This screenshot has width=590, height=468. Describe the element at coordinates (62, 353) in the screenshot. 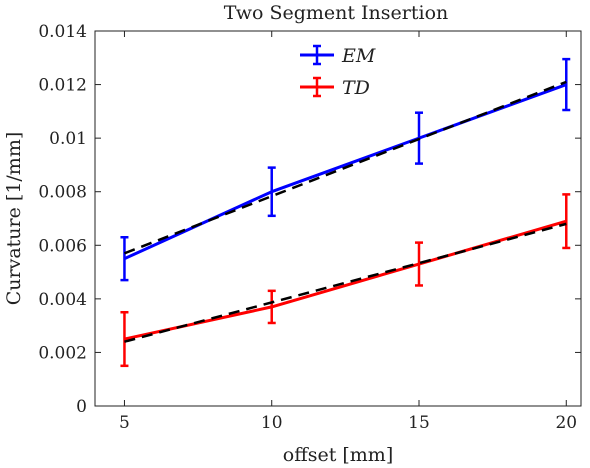

I see `y-tick-label: 0.002` at that location.